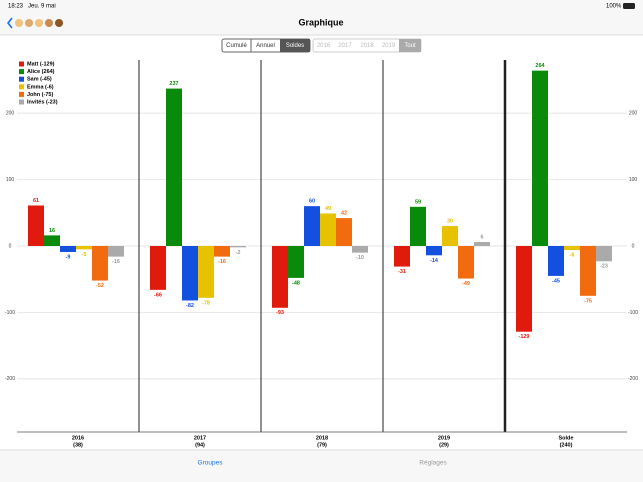 Image resolution: width=643 pixels, height=482 pixels. Describe the element at coordinates (158, 295) in the screenshot. I see `value-label: -66` at that location.